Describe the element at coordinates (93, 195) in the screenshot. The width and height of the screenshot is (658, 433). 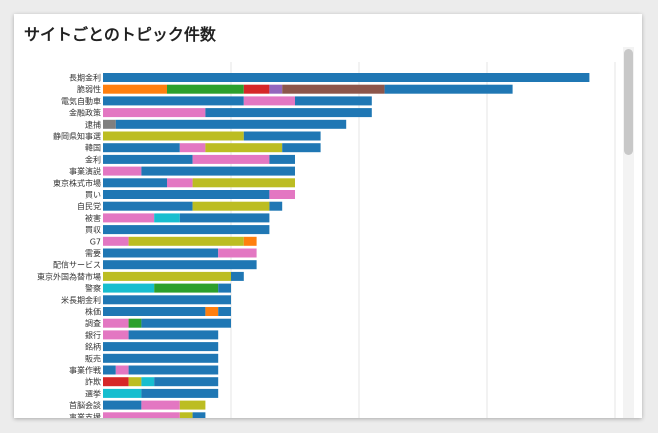
I see `y-tick-label: 買い` at that location.